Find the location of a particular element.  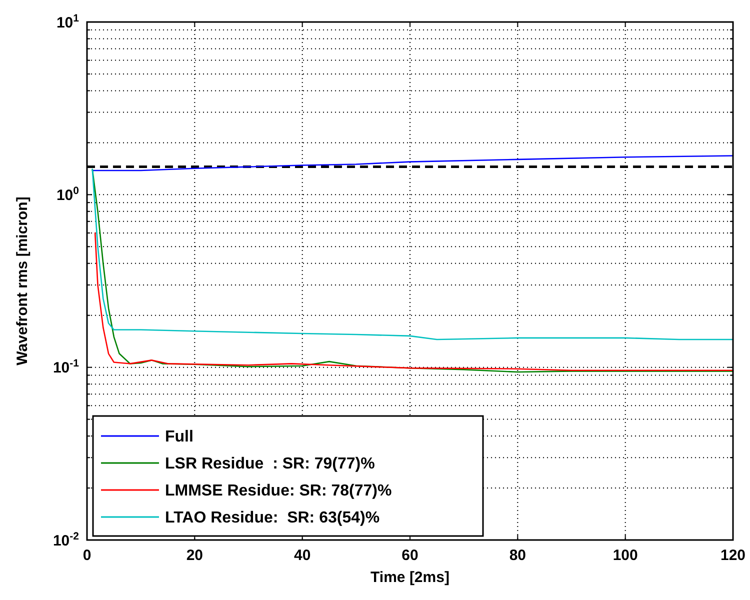

x-tick-label: 60 is located at coordinates (410, 555).